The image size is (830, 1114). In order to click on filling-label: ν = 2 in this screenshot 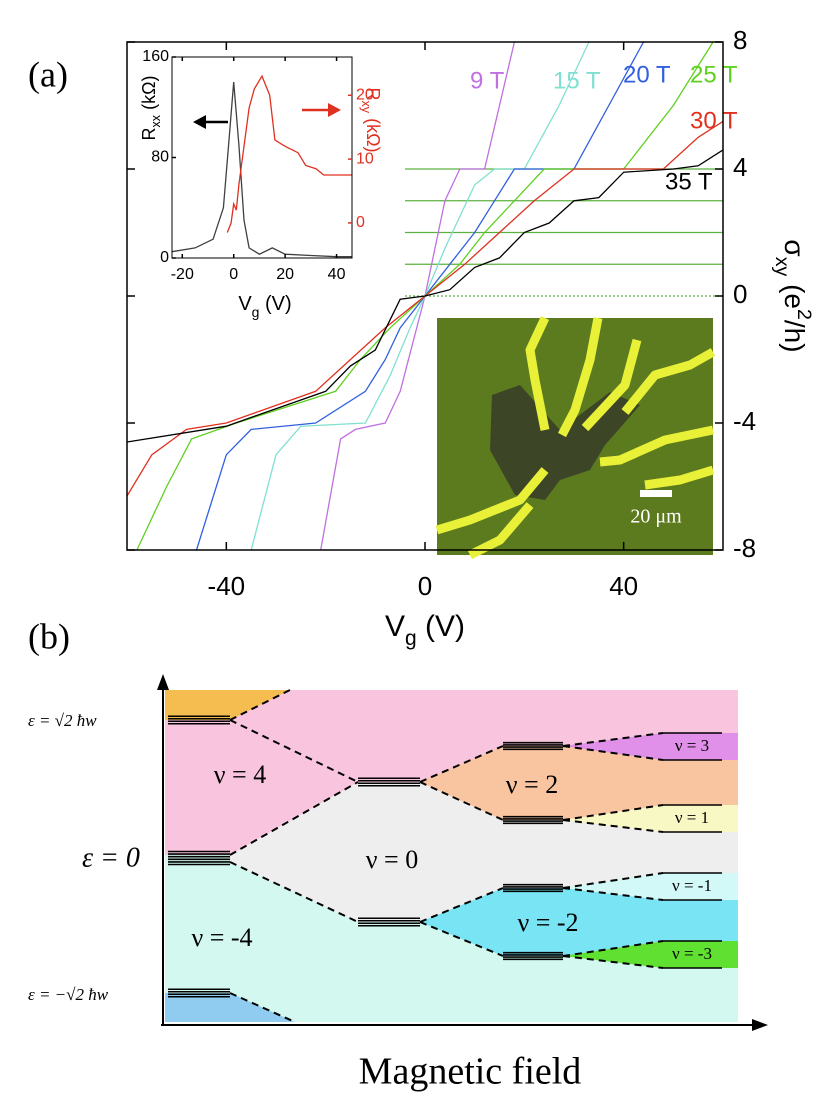, I will do `click(532, 784)`.